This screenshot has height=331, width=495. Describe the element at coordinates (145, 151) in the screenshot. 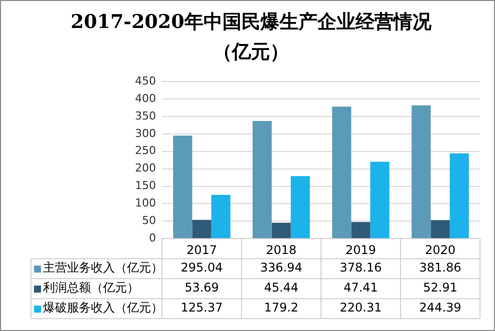

I see `y-tick-label: 250` at that location.